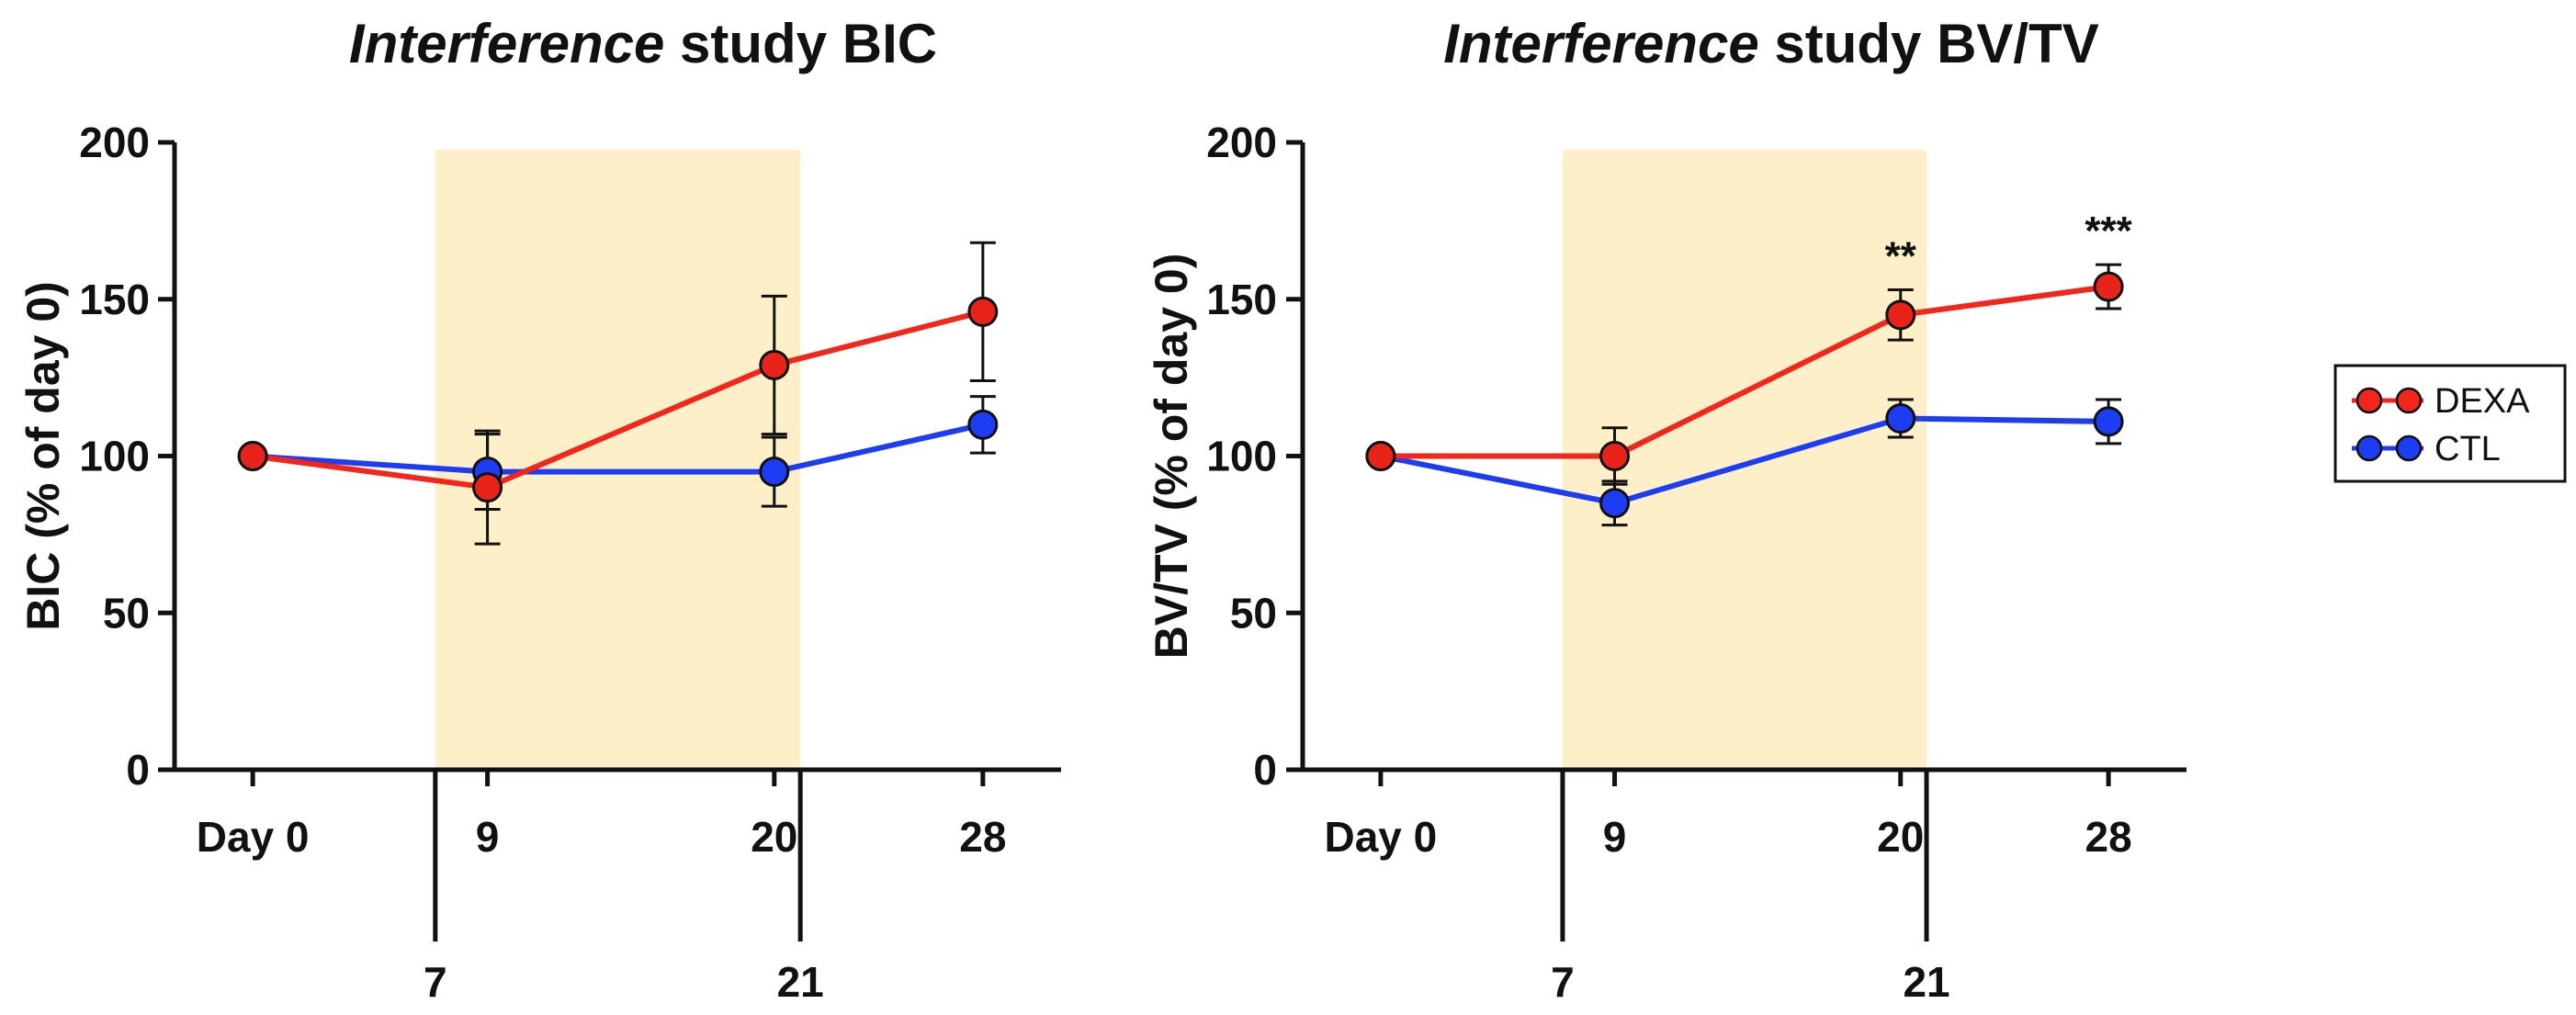 The height and width of the screenshot is (1015, 2576). I want to click on chart-title: Interference study BIC, so click(643, 43).